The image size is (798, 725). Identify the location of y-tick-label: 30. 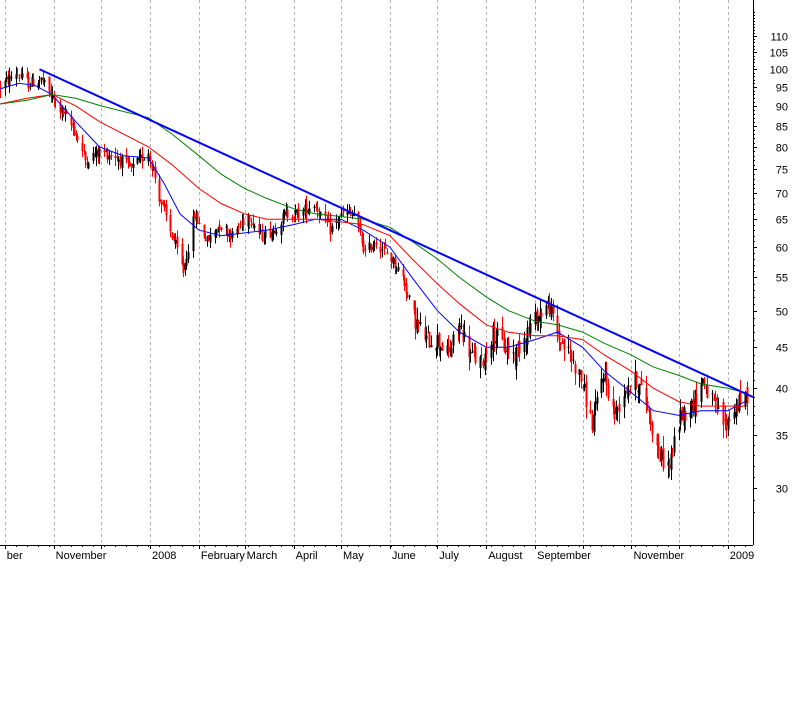
(782, 490).